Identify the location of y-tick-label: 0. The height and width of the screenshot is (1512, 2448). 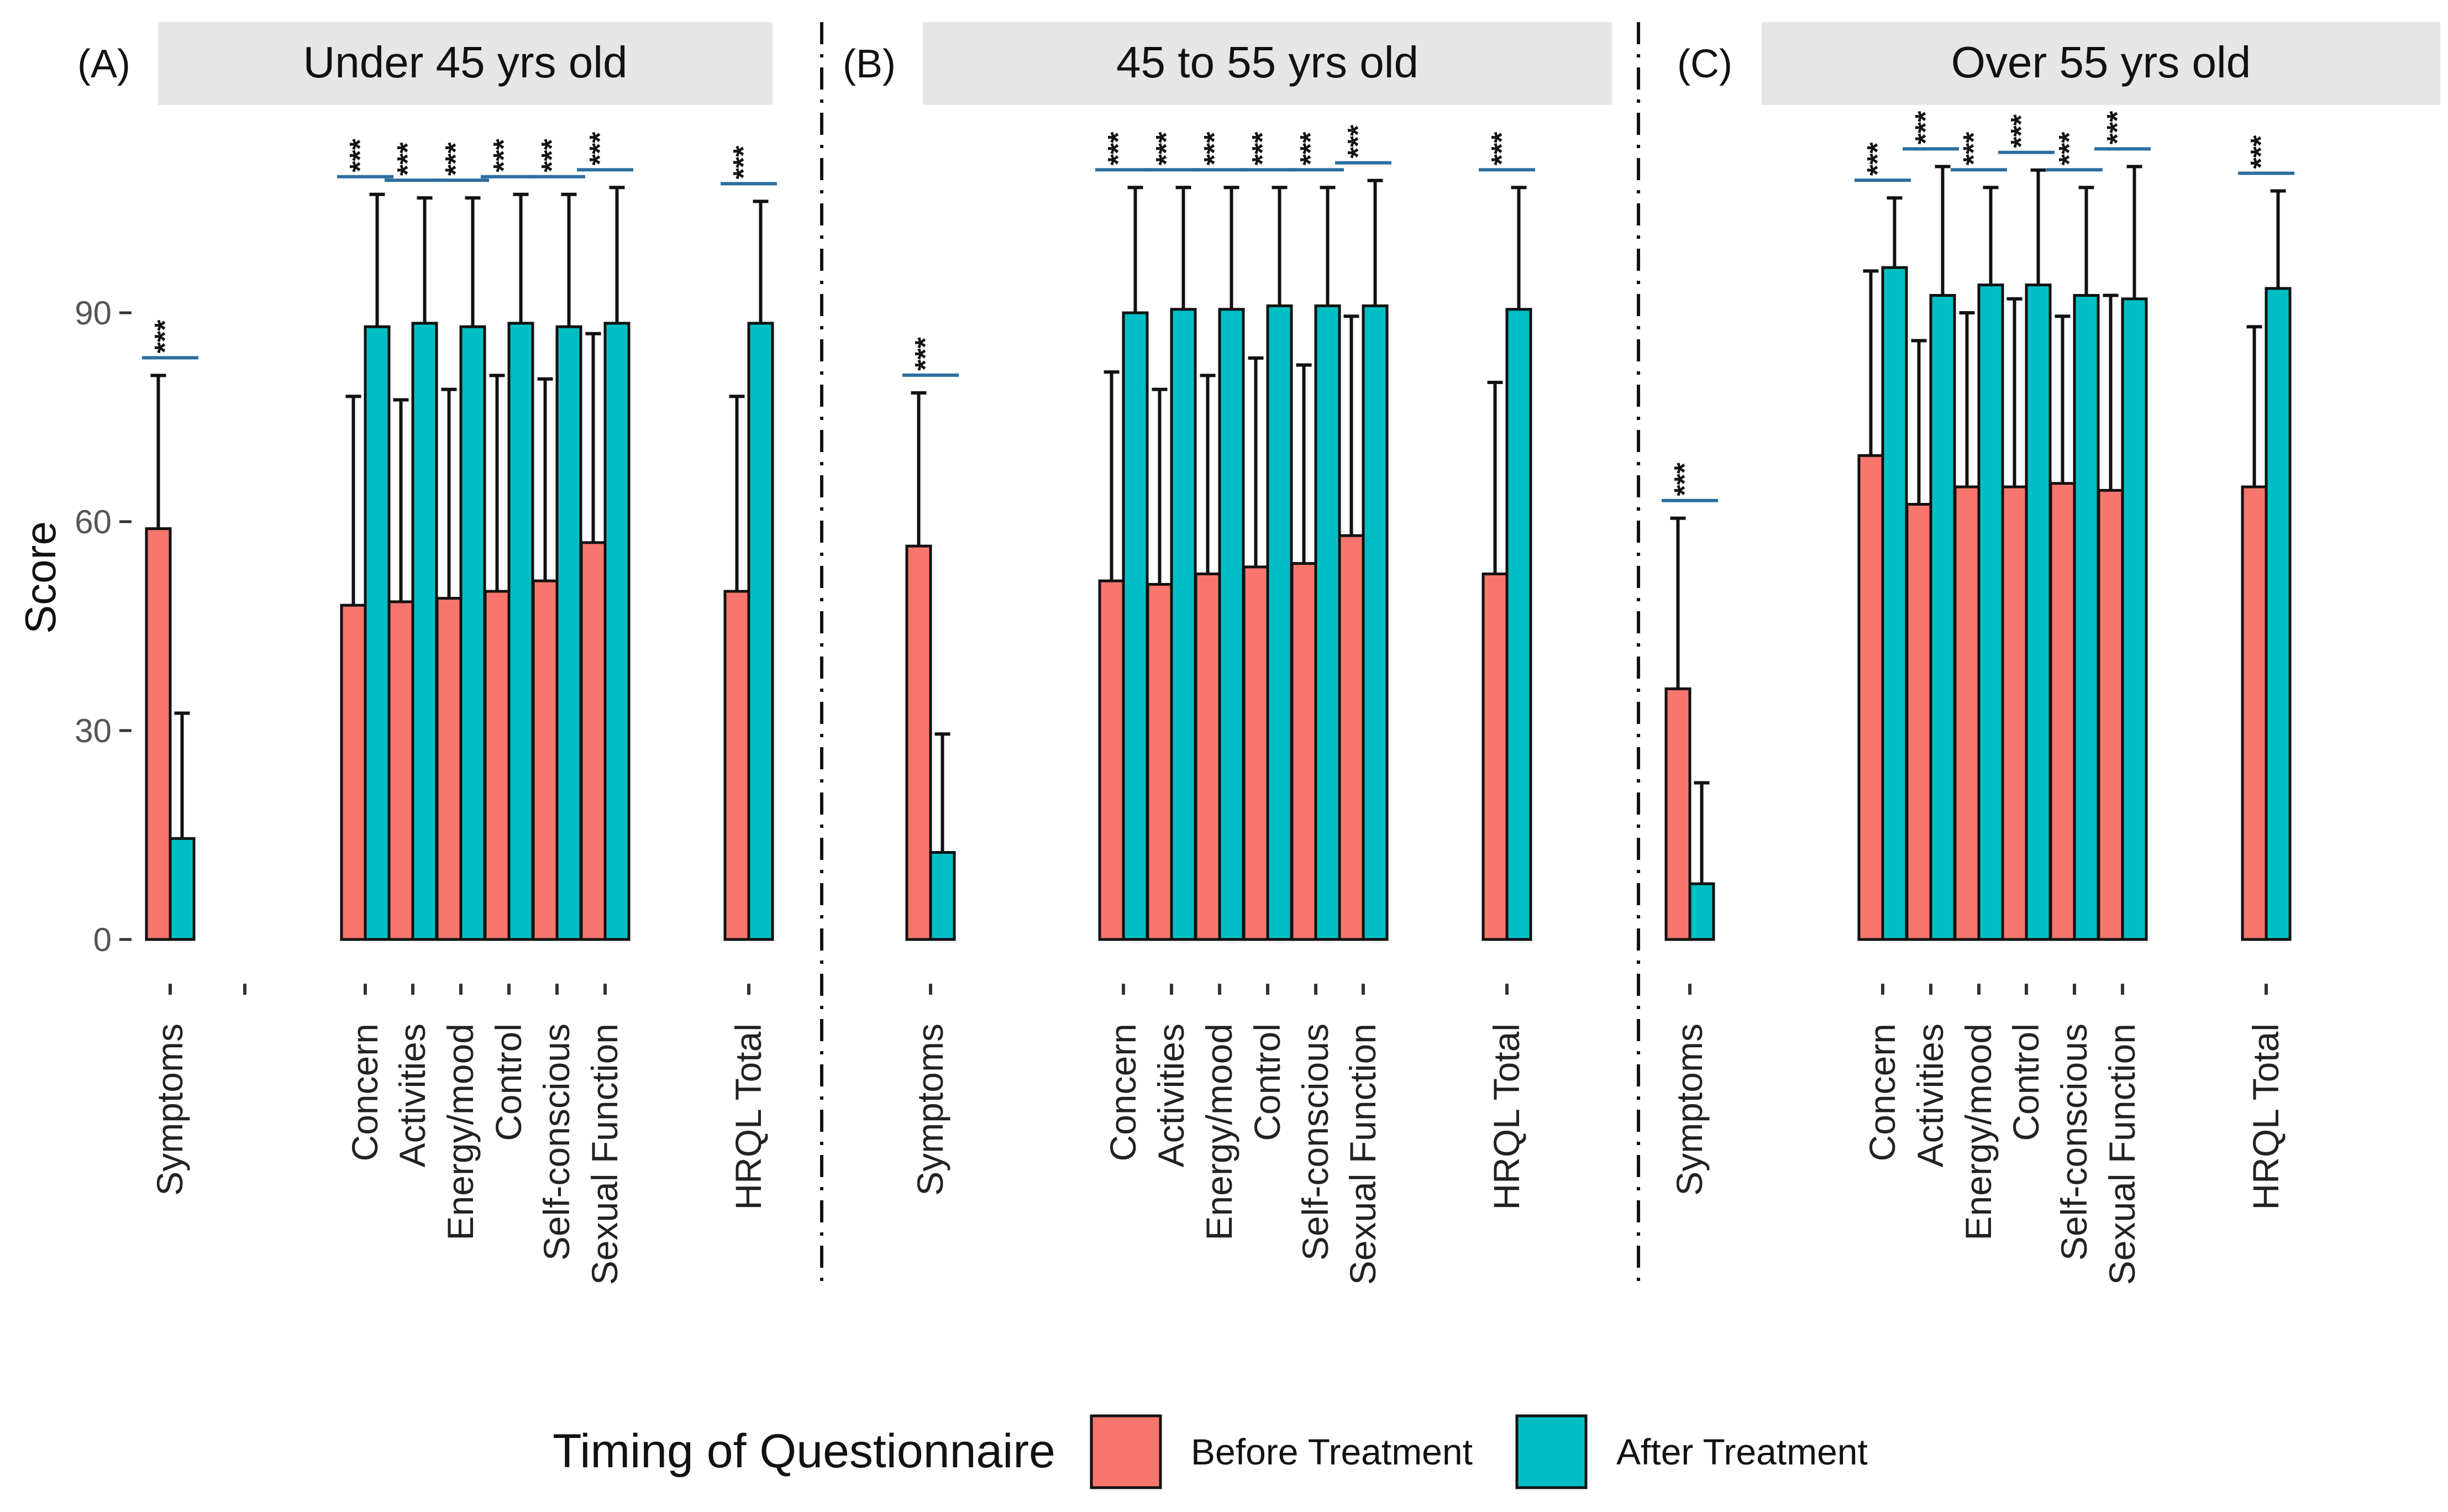
(102, 940).